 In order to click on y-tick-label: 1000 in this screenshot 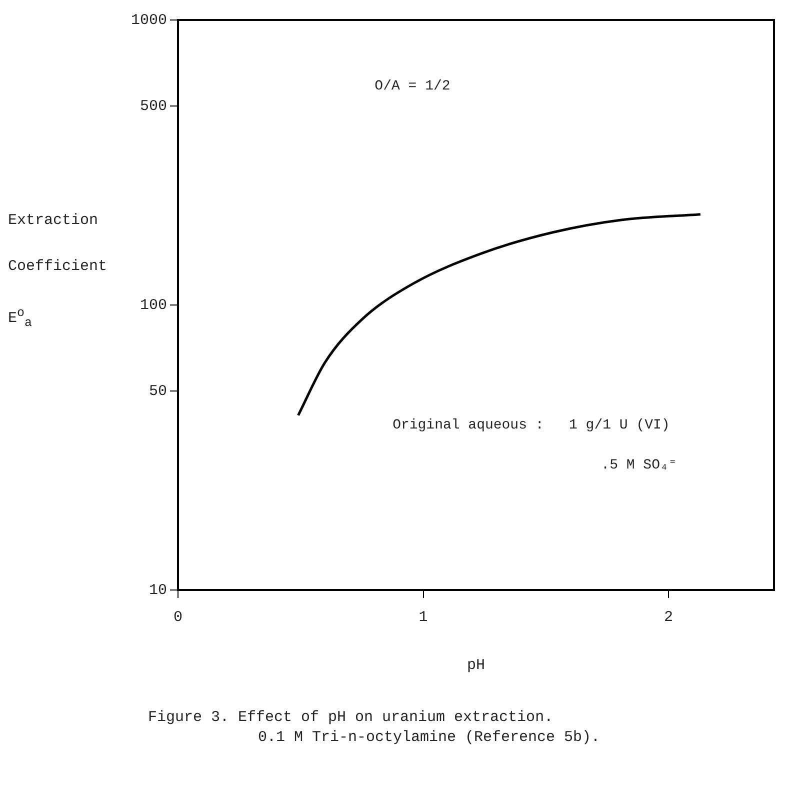, I will do `click(149, 20)`.